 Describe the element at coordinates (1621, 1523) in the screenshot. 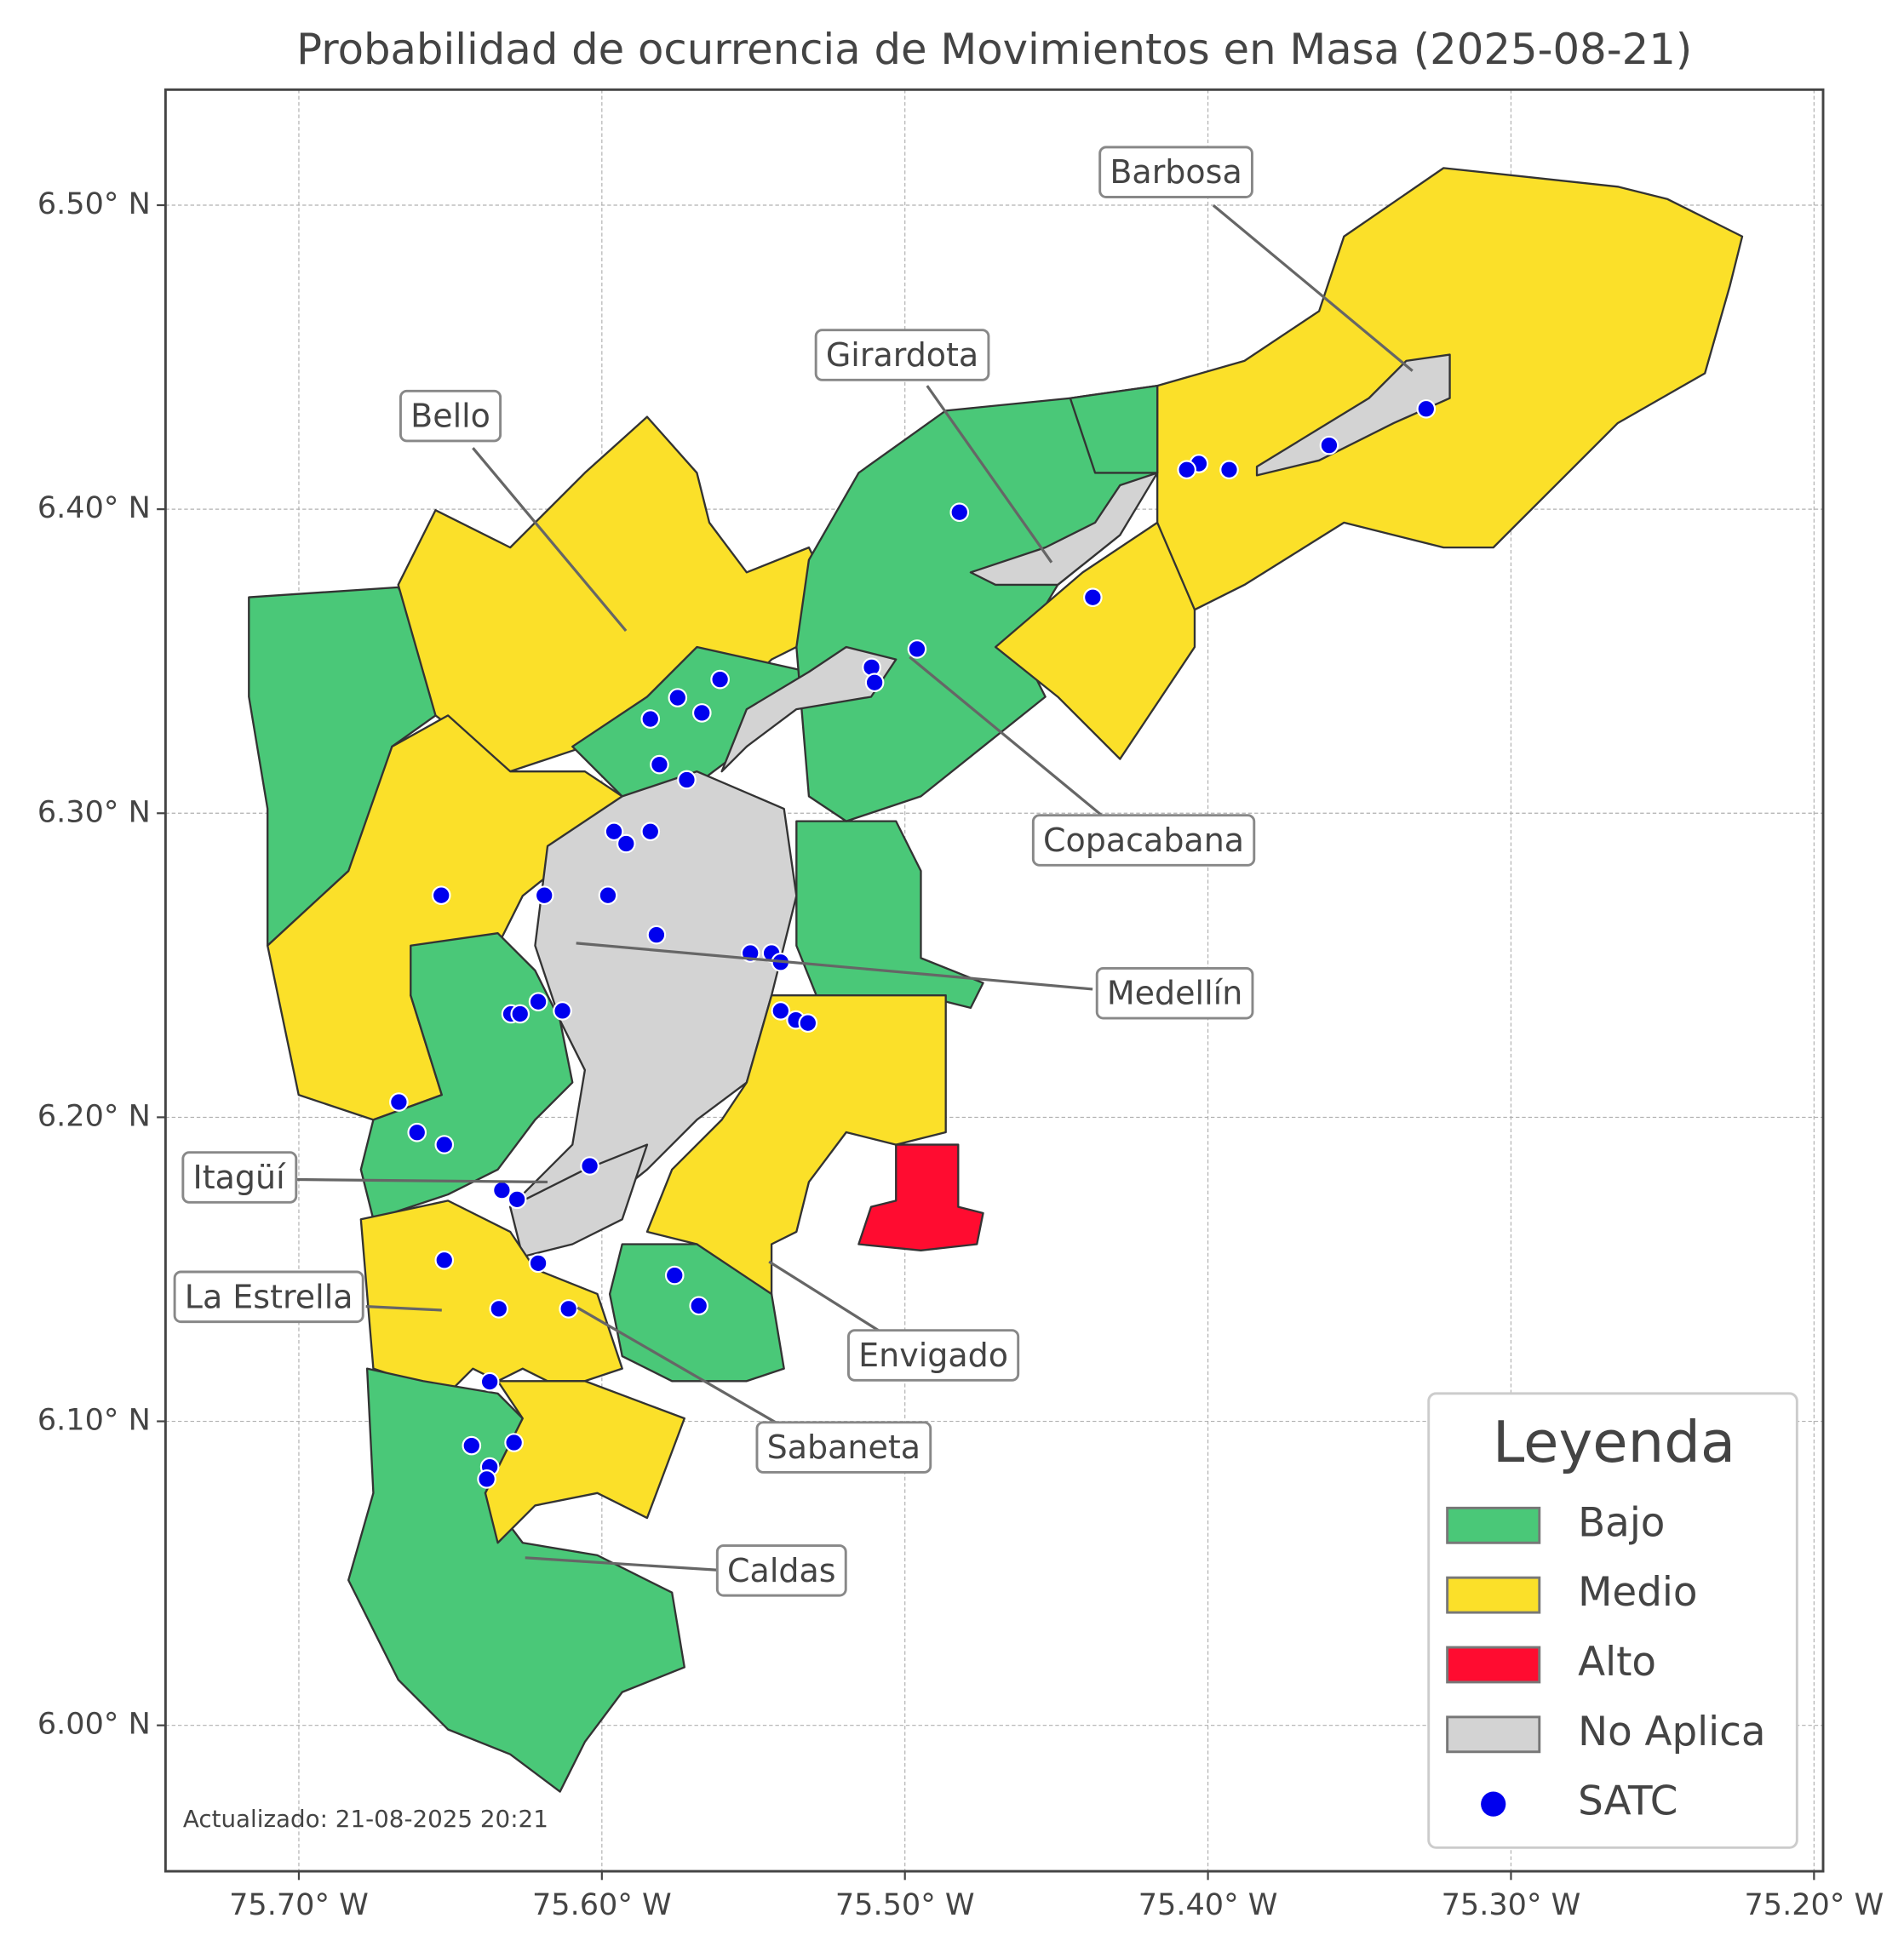

I see `legend-label: Bajo` at that location.